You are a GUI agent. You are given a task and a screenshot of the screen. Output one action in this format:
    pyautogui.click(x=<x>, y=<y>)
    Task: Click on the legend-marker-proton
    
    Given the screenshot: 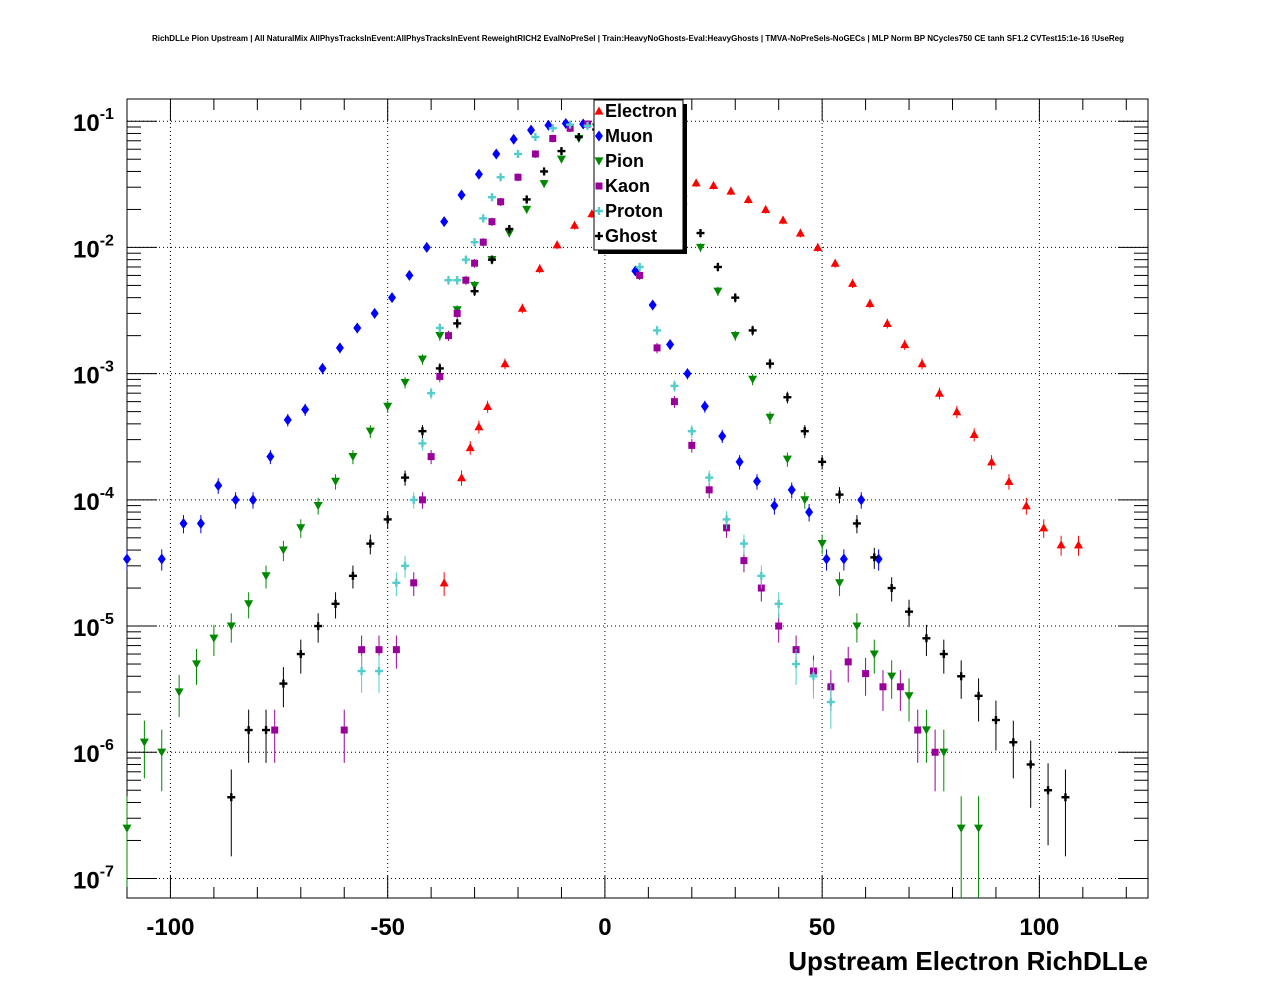 What is the action you would take?
    pyautogui.click(x=599, y=211)
    